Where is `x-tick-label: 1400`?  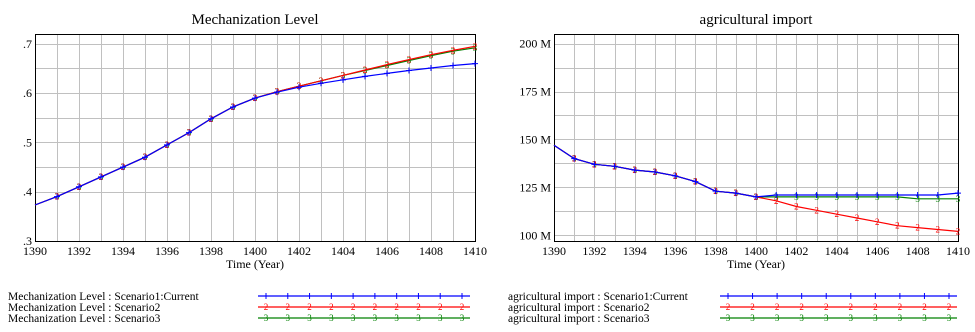 x-tick-label: 1400 is located at coordinates (255, 251).